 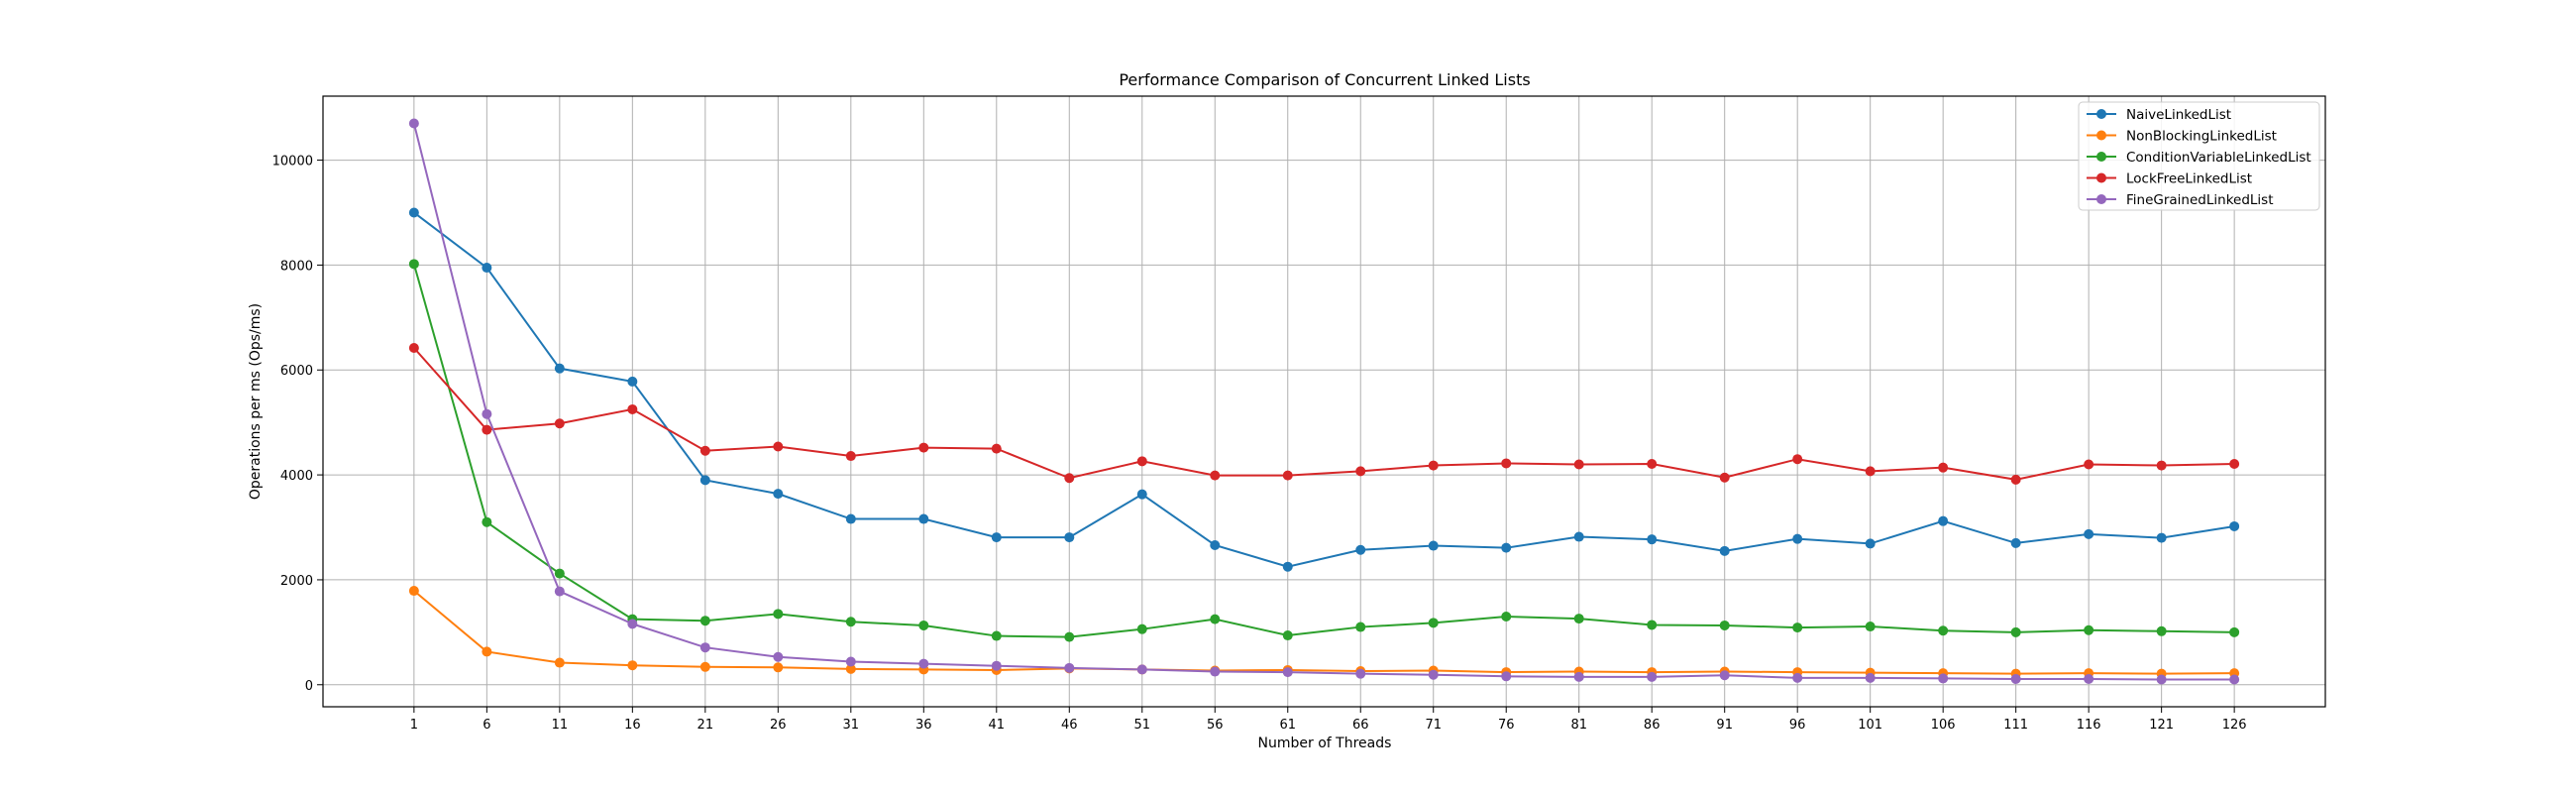 What do you see at coordinates (779, 725) in the screenshot?
I see `x-tick-label: 26` at bounding box center [779, 725].